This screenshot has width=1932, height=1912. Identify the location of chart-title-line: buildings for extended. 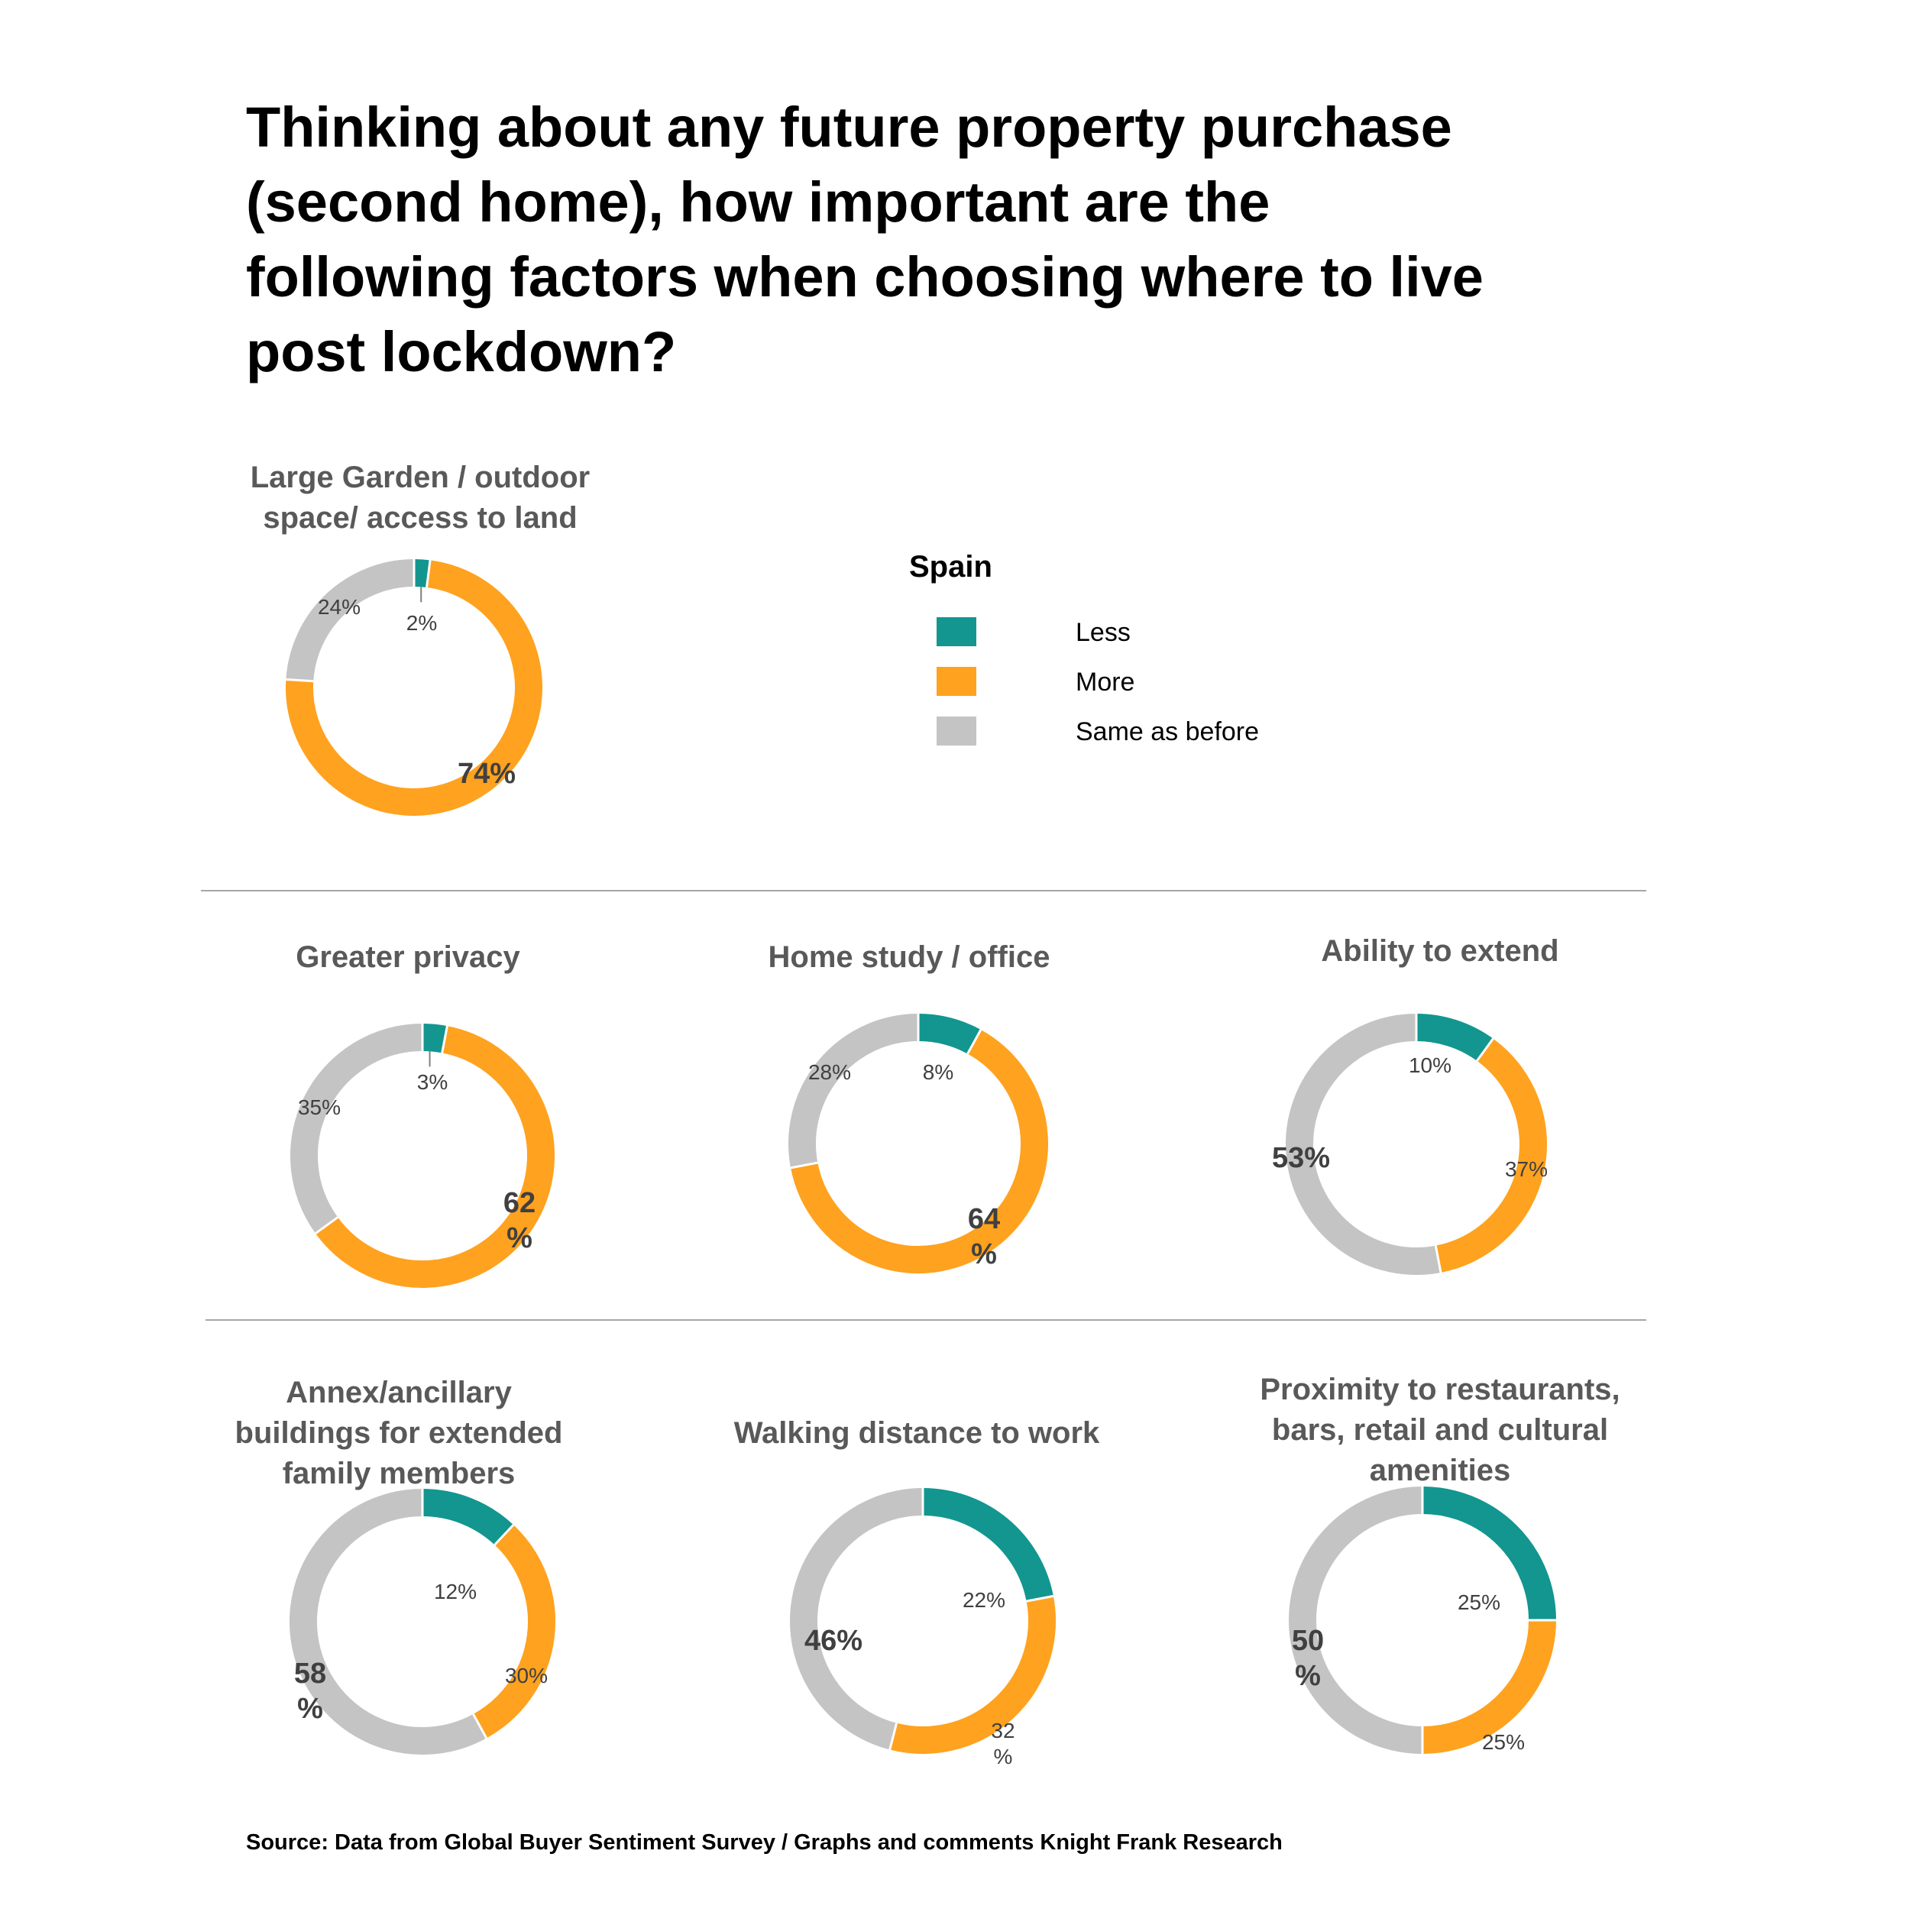
(399, 1433).